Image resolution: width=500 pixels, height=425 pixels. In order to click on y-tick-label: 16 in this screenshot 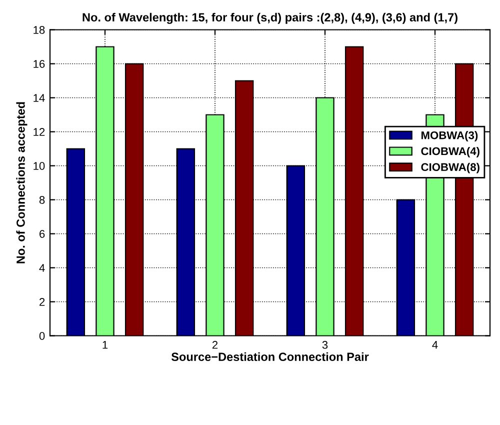, I will do `click(39, 64)`.